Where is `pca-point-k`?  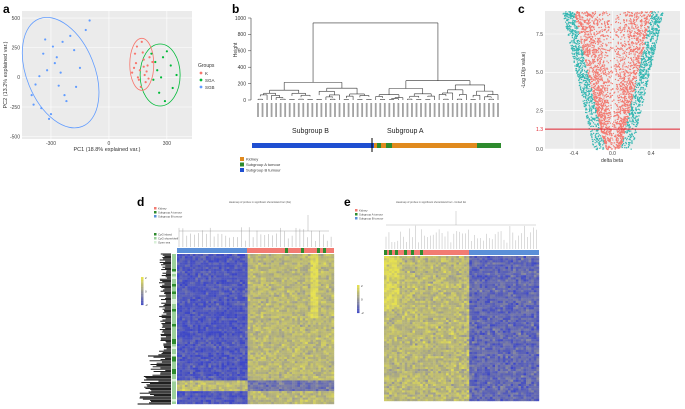
pca-point-k is located at coordinates (136, 63).